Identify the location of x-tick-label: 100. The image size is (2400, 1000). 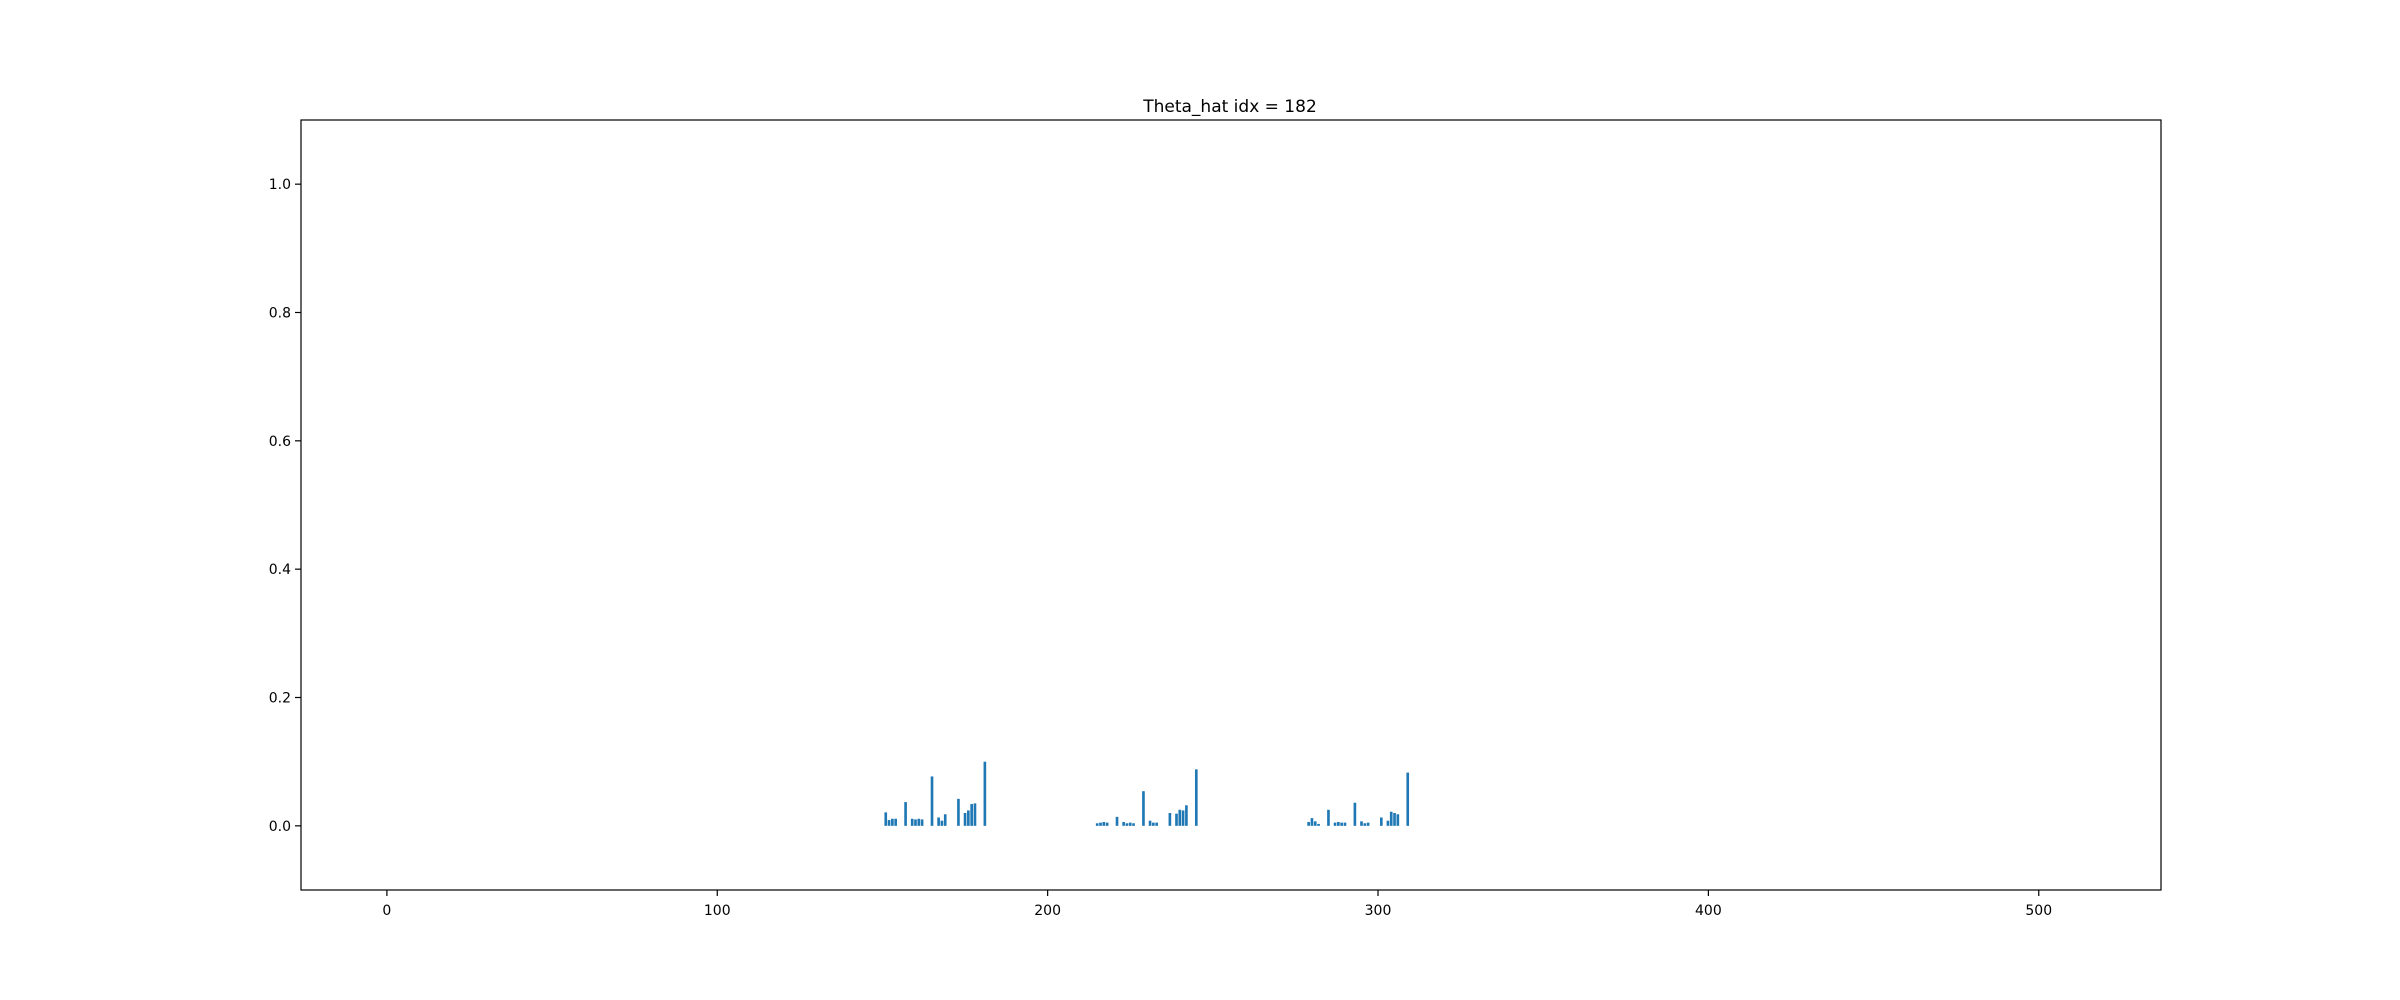
(717, 911).